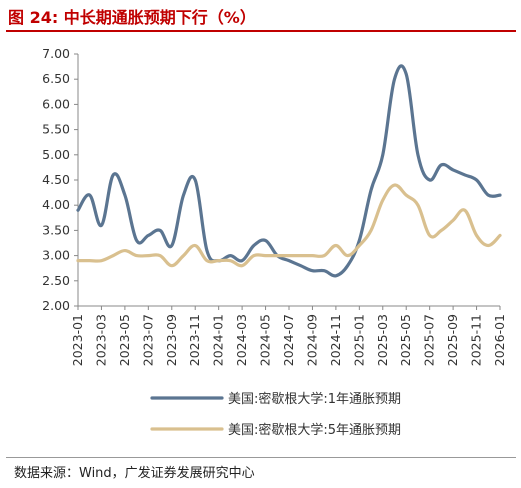  I want to click on title-rule, so click(261, 31).